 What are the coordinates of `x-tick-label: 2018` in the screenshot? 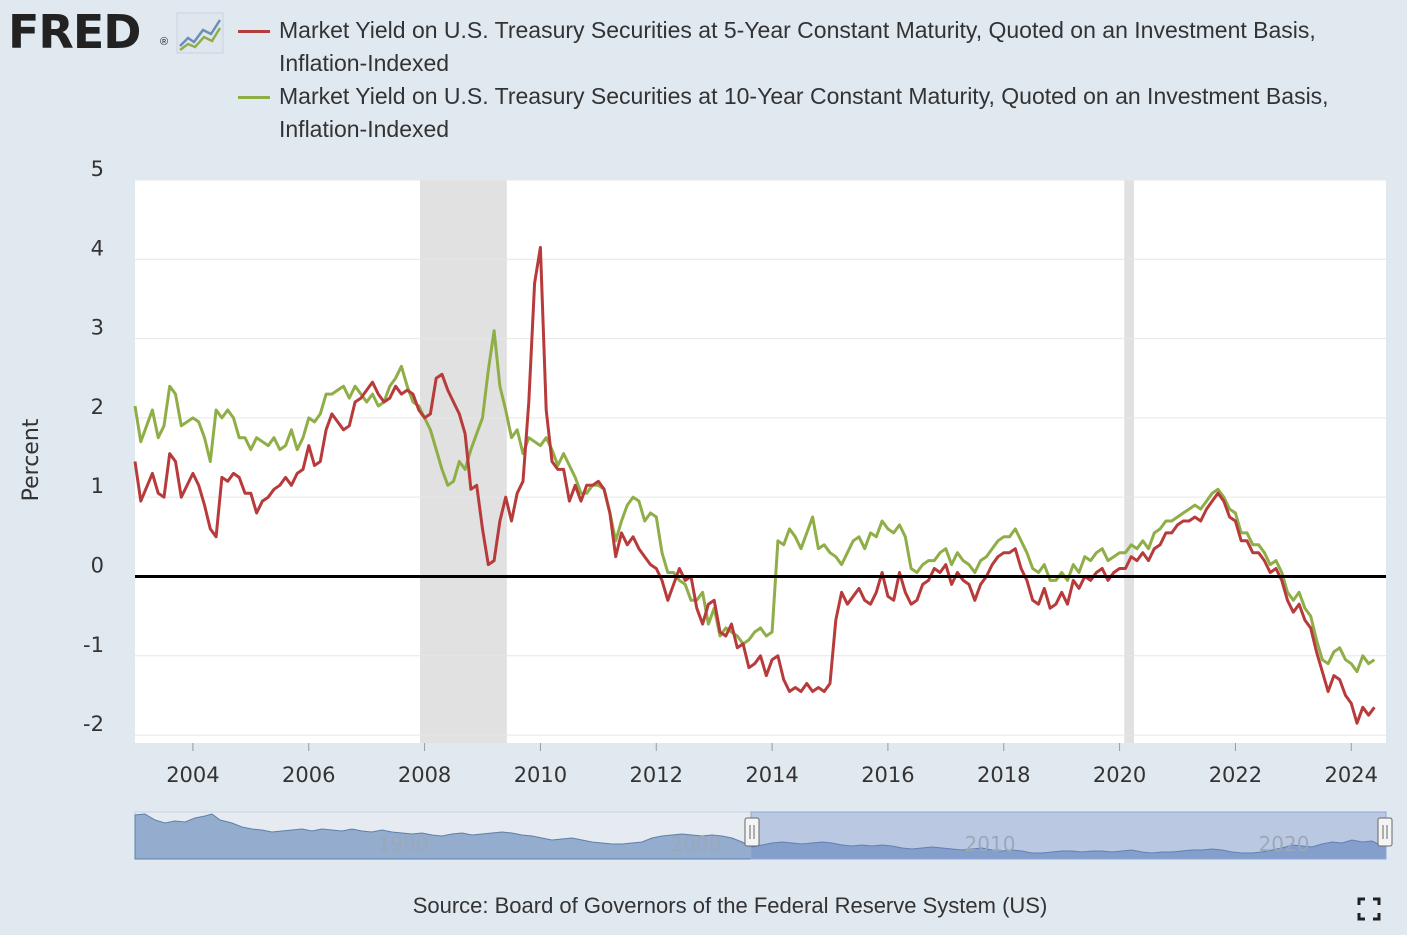 It's located at (1003, 775).